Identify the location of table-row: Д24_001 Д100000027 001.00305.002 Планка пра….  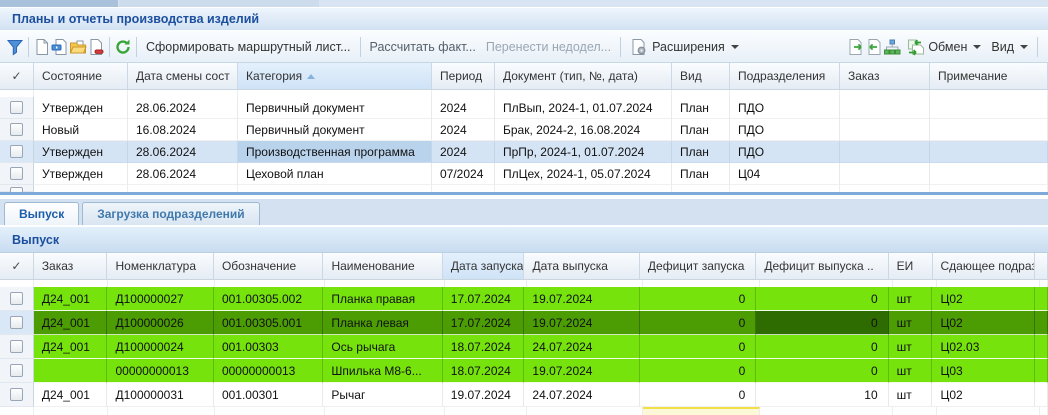
(524, 299).